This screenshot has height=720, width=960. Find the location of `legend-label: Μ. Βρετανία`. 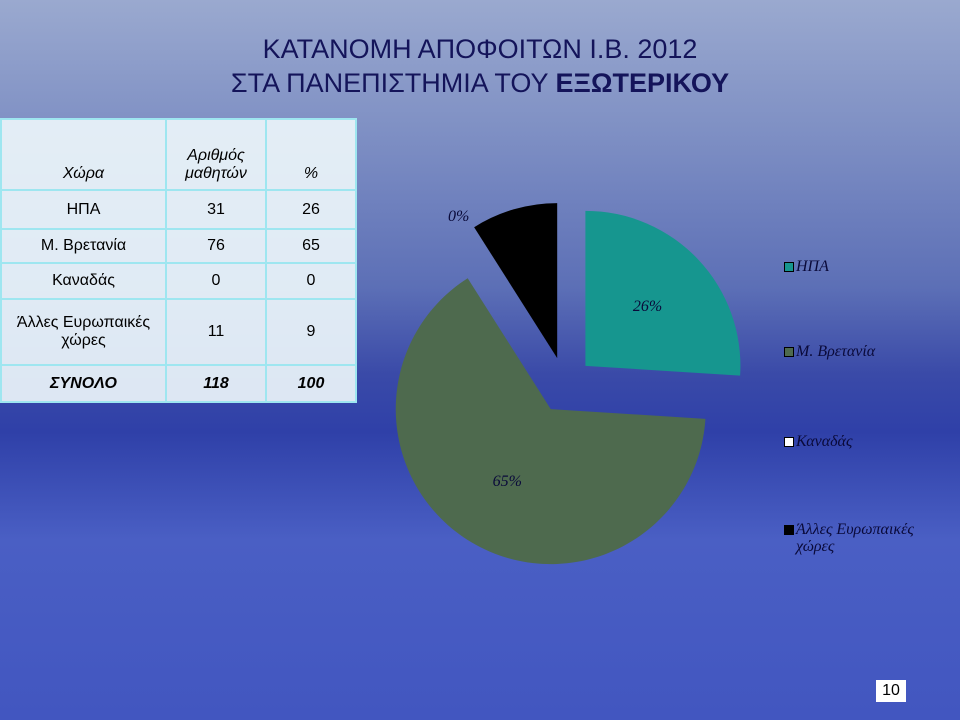

legend-label: Μ. Βρετανία is located at coordinates (836, 351).